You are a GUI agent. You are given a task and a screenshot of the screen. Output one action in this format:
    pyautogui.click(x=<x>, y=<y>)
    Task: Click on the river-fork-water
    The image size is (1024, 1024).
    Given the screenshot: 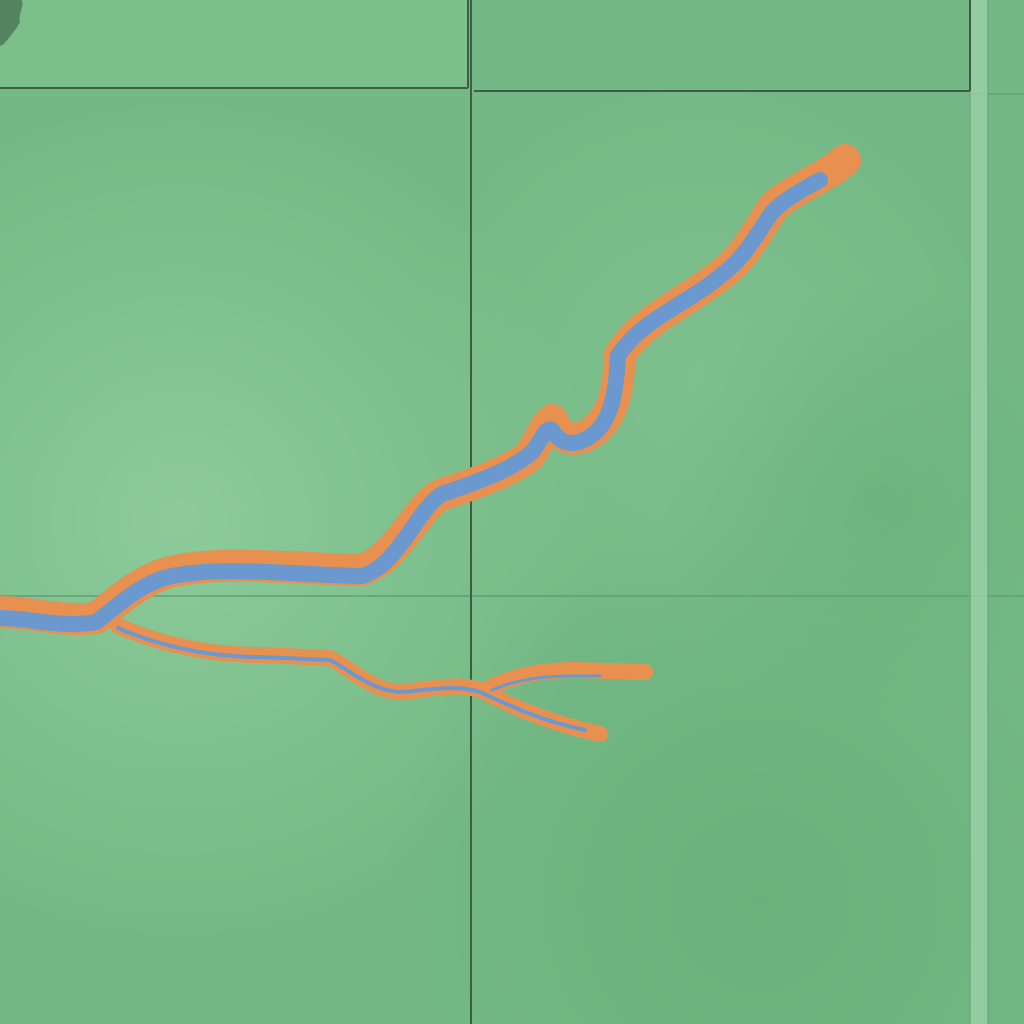 What is the action you would take?
    pyautogui.click(x=546, y=683)
    